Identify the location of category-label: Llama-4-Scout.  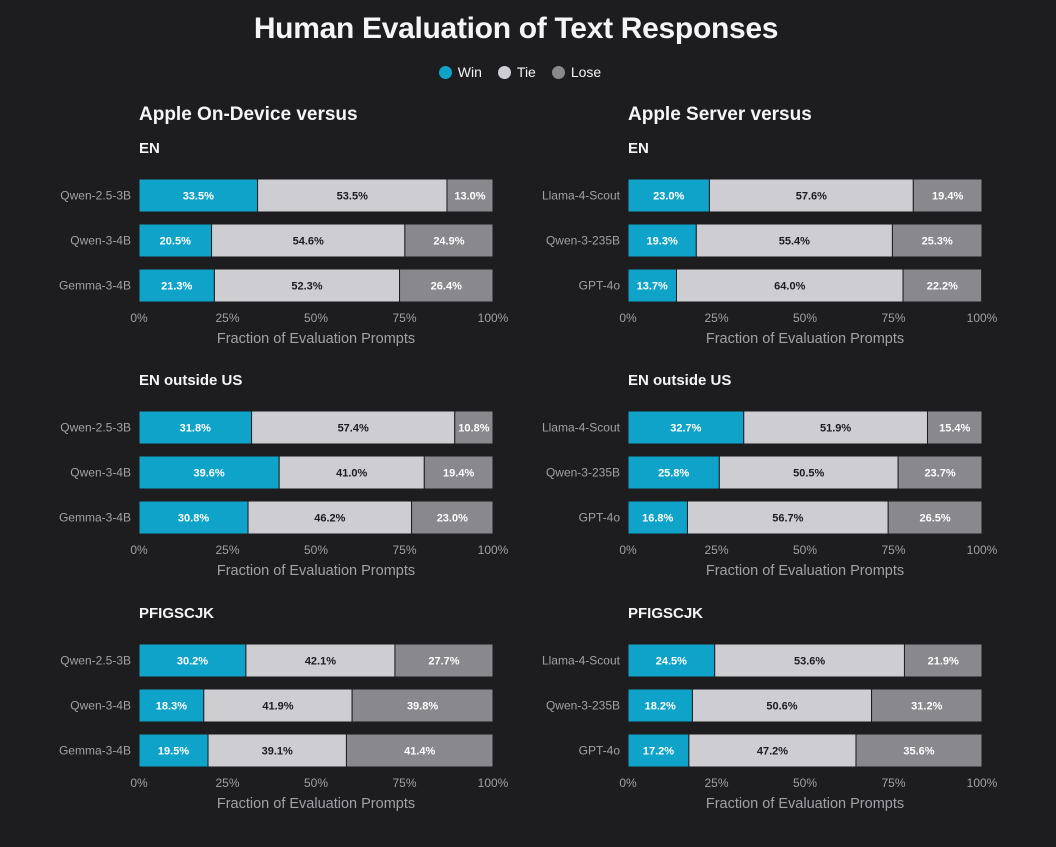
(581, 661).